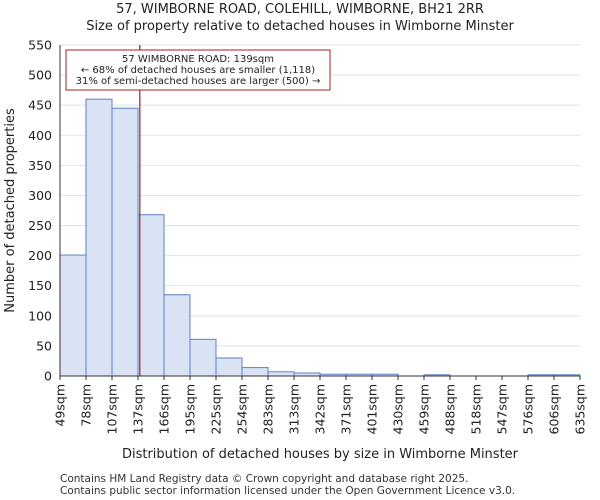 The image size is (600, 500). What do you see at coordinates (10, 210) in the screenshot?
I see `y-axis-label: Number of detached properties` at bounding box center [10, 210].